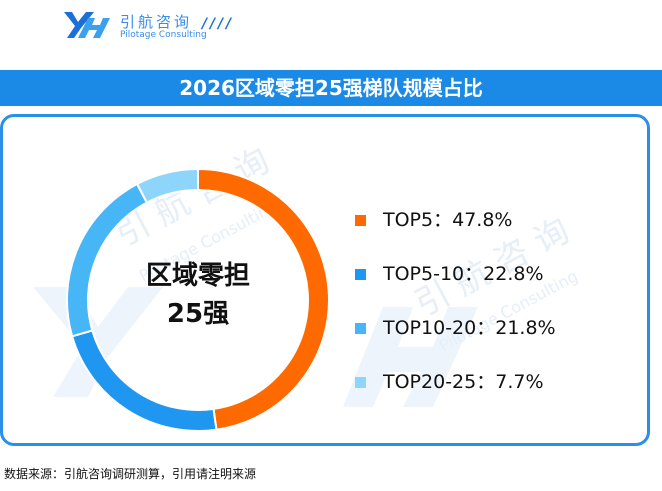 This screenshot has height=491, width=662. Describe the element at coordinates (216, 24) in the screenshot. I see `brand-decoration: / / / /` at that location.